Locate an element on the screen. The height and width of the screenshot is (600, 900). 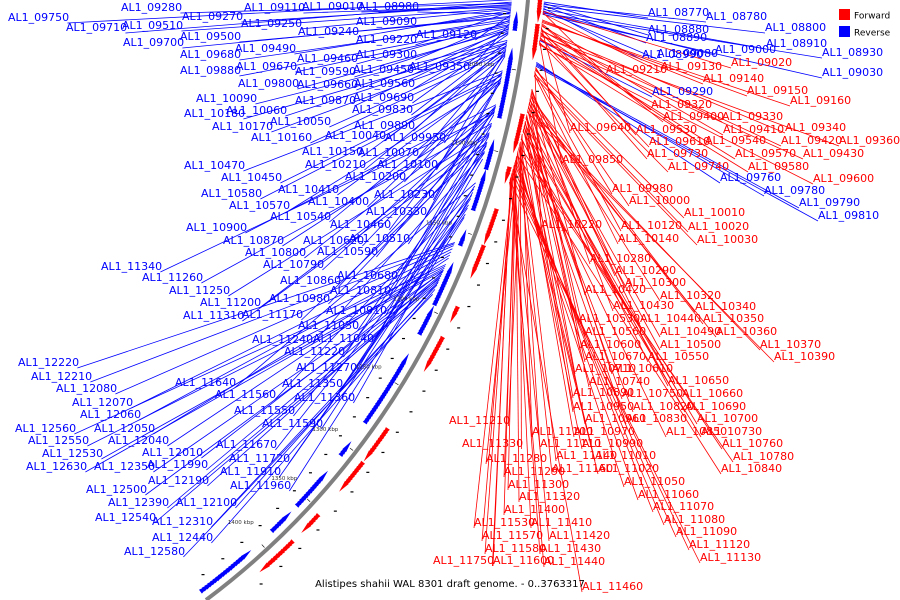
reverse-gene-label: AL1_09350 is located at coordinates (439, 66).